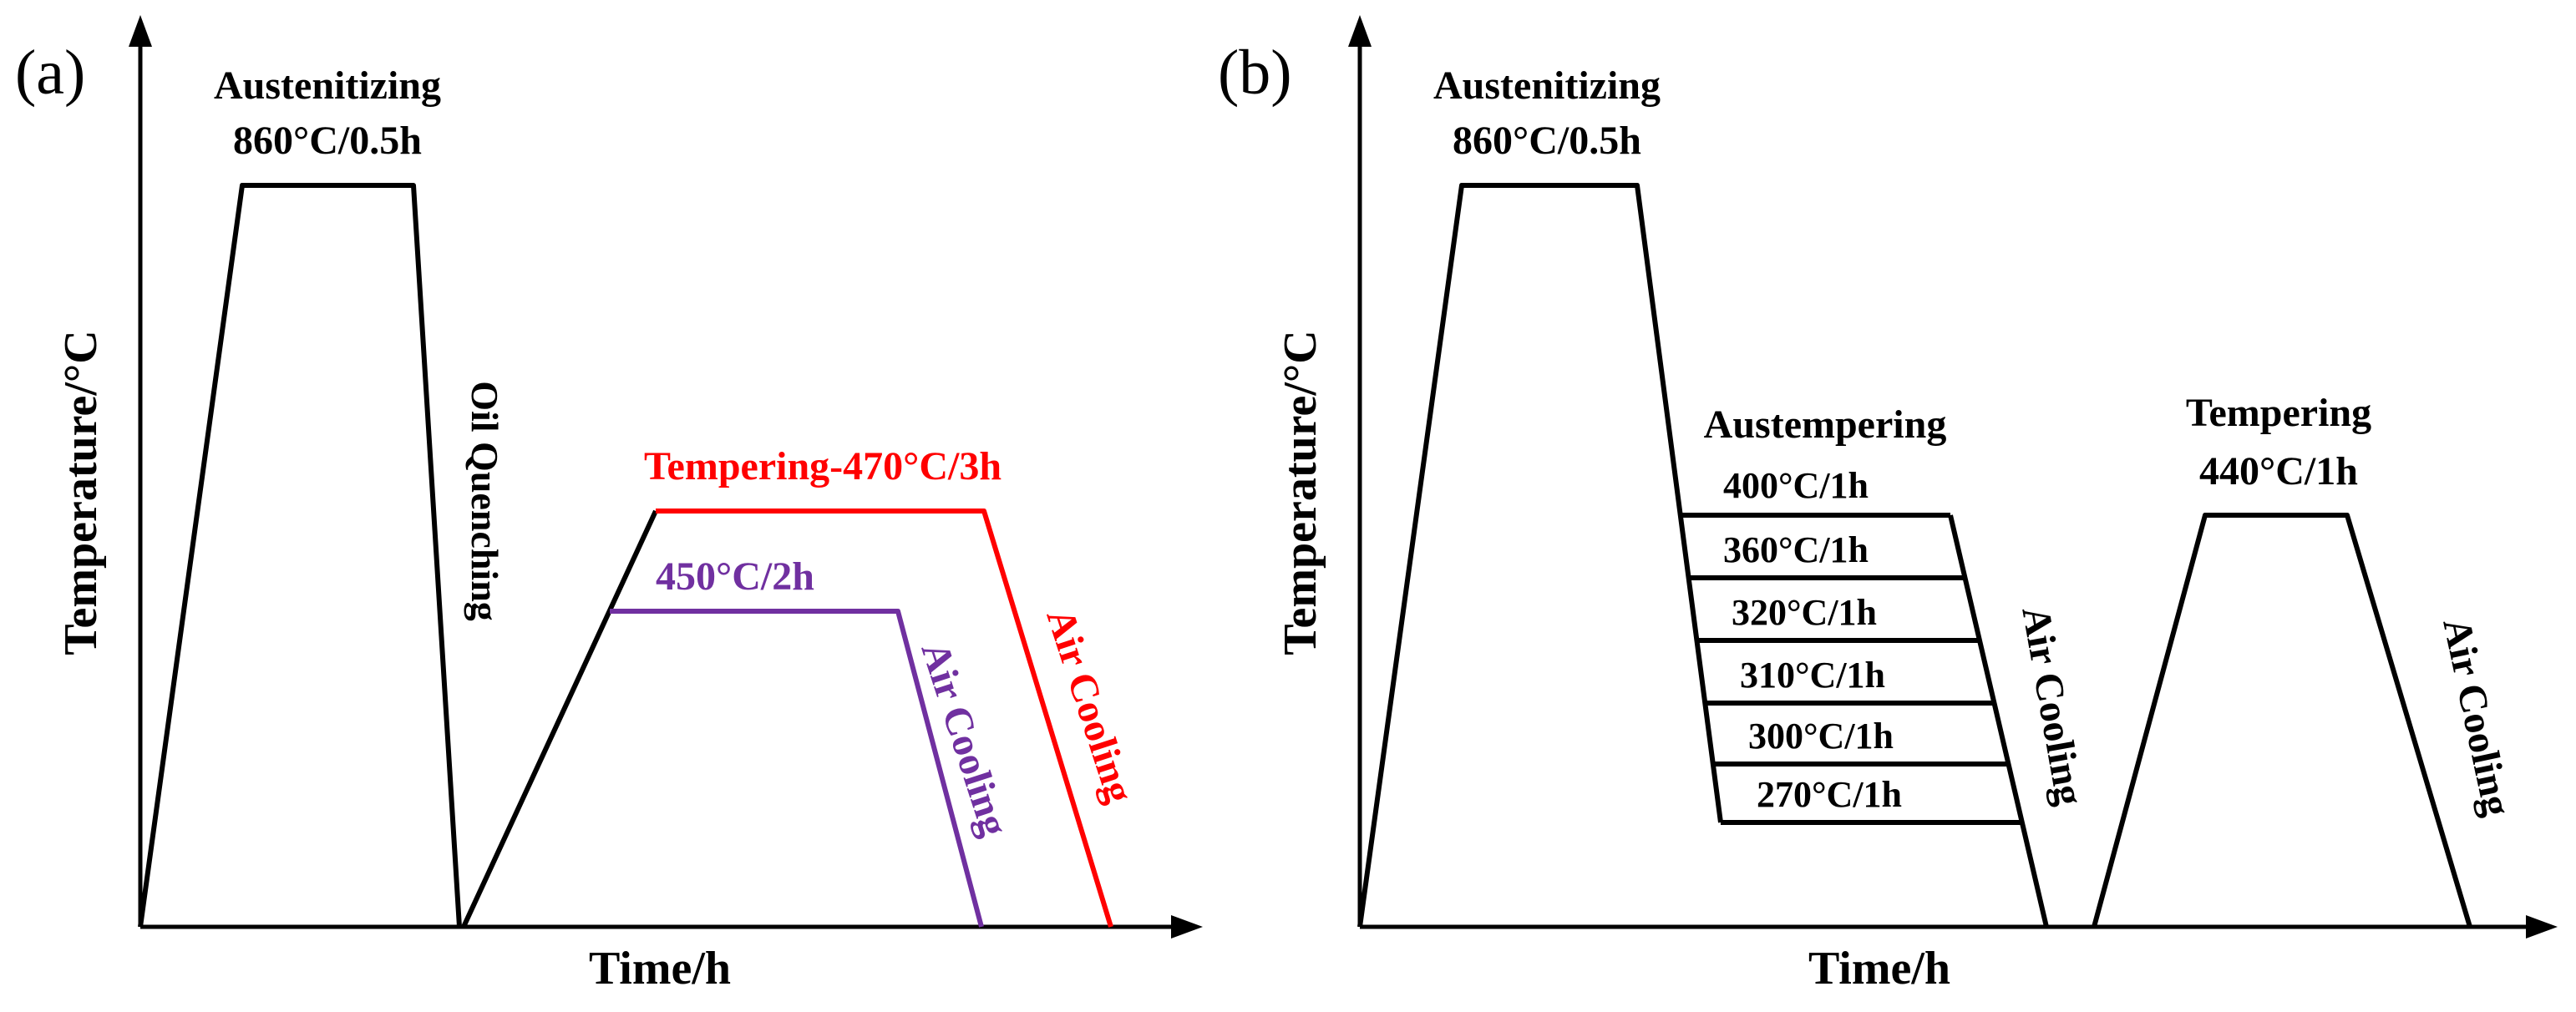  What do you see at coordinates (1187, 927) in the screenshot?
I see `panel-a-x-arrow-icon` at bounding box center [1187, 927].